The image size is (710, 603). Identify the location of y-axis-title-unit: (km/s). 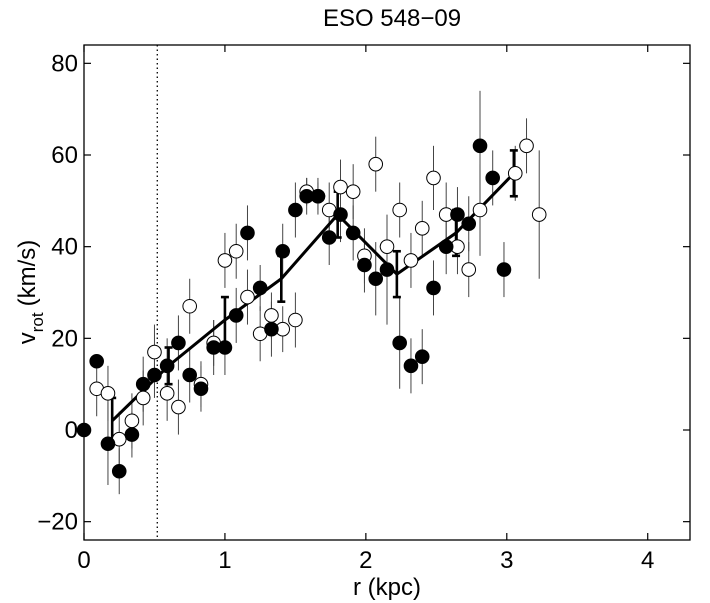
(27, 273).